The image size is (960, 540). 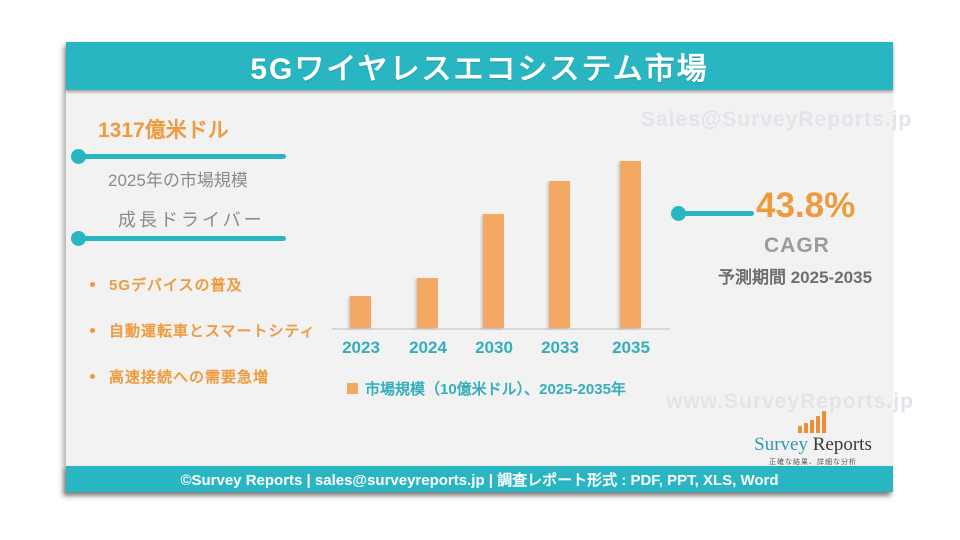 I want to click on chart-bar-2035, so click(x=630, y=244).